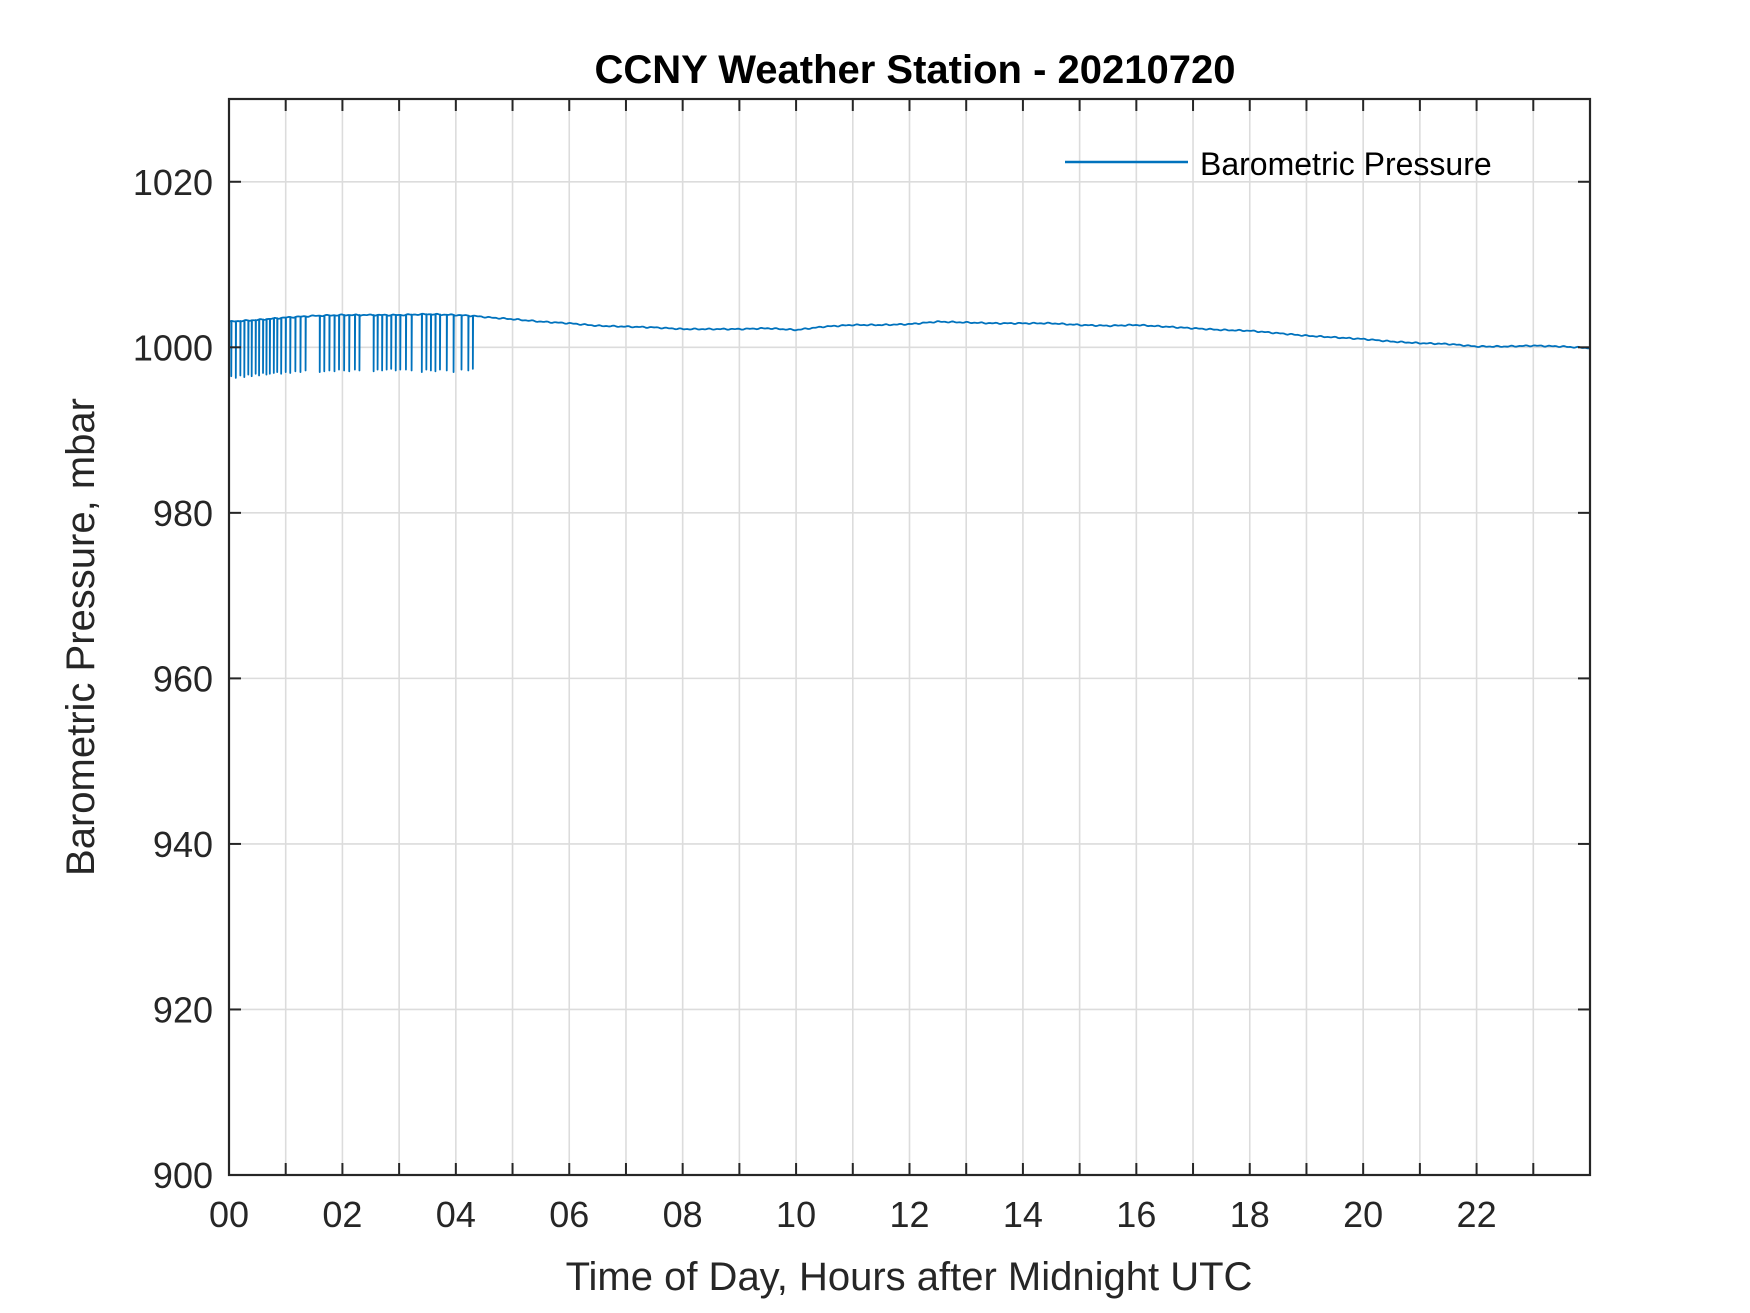  Describe the element at coordinates (342, 1214) in the screenshot. I see `x-tick-label: 02` at that location.